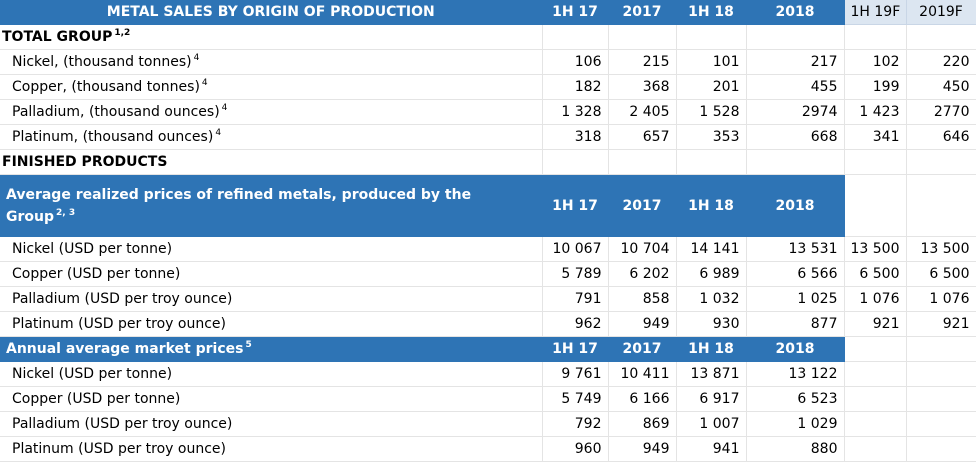 The height and width of the screenshot is (473, 976). I want to click on cell: 182, so click(575, 87).